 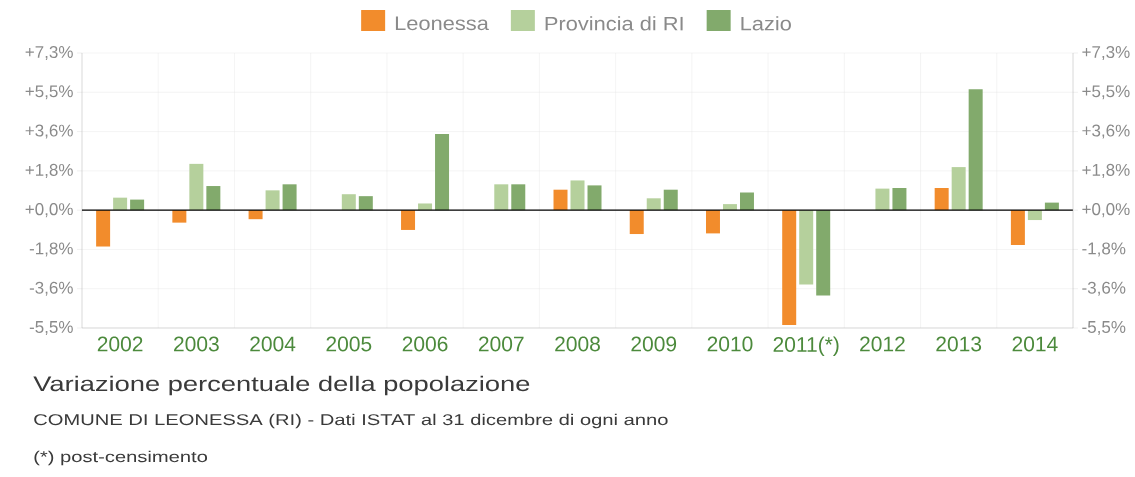 I want to click on legend-label: Provincia di RI, so click(x=614, y=23).